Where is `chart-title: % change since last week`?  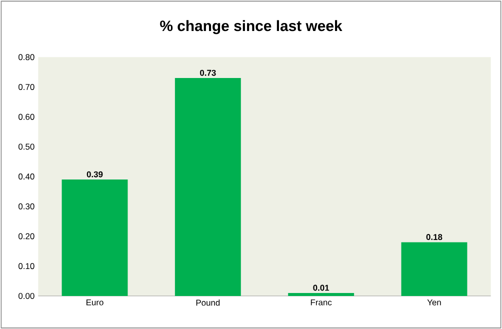 chart-title: % change since last week is located at coordinates (251, 27).